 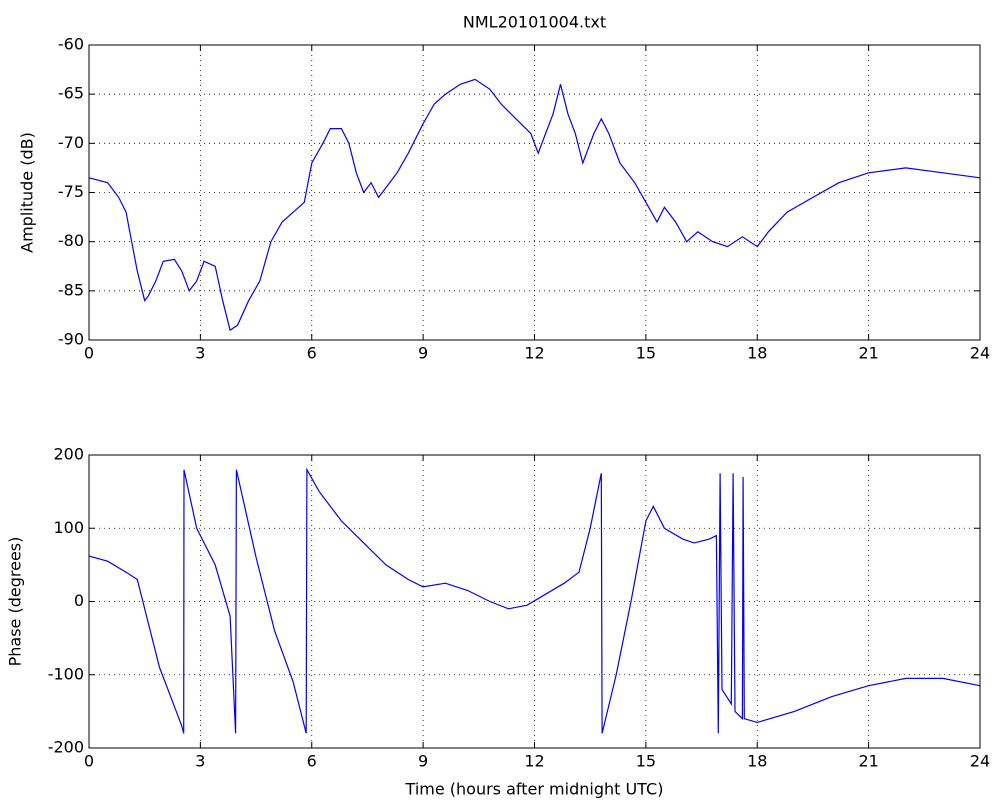 I want to click on y-tick-label: -65, so click(x=71, y=93).